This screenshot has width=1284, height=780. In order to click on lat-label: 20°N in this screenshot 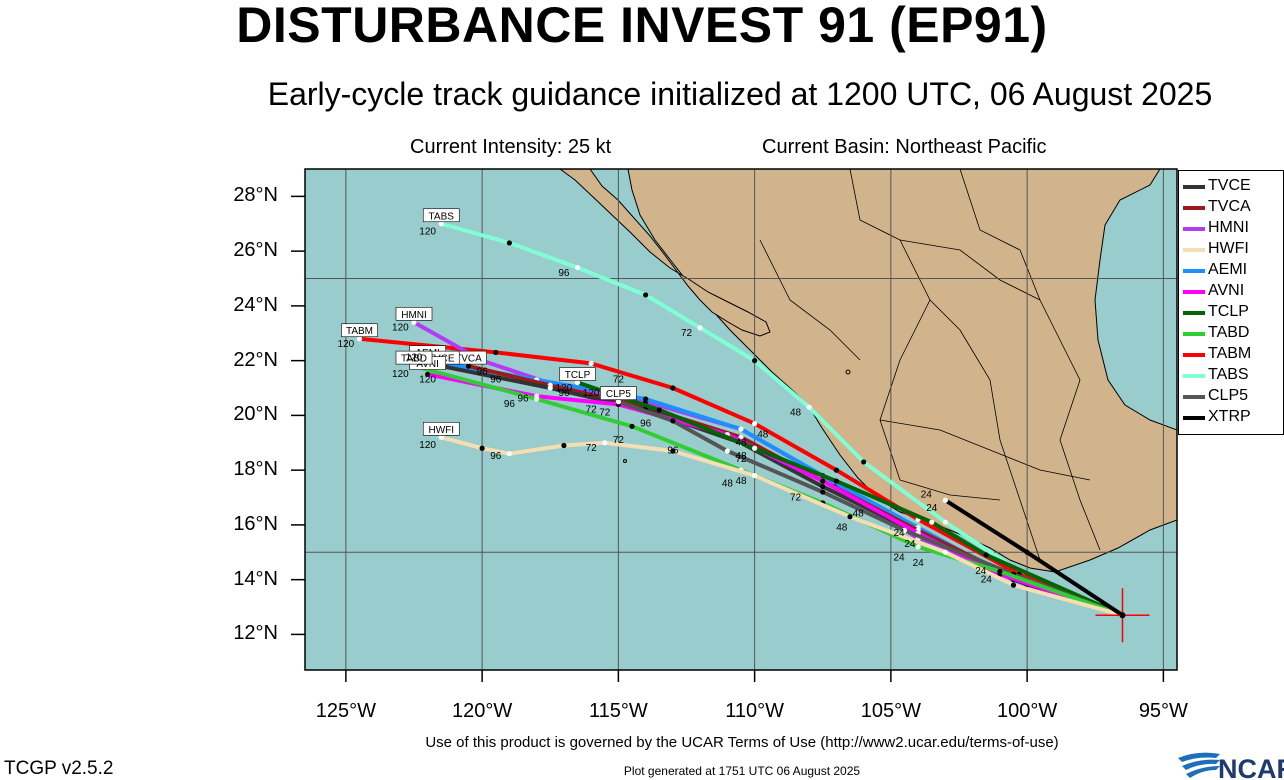, I will do `click(255, 414)`.